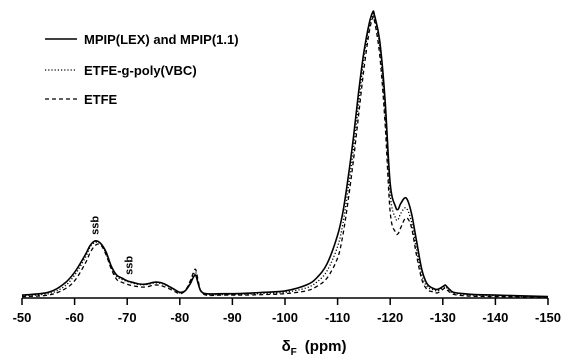  What do you see at coordinates (22, 317) in the screenshot?
I see `x-tick-label: -50` at bounding box center [22, 317].